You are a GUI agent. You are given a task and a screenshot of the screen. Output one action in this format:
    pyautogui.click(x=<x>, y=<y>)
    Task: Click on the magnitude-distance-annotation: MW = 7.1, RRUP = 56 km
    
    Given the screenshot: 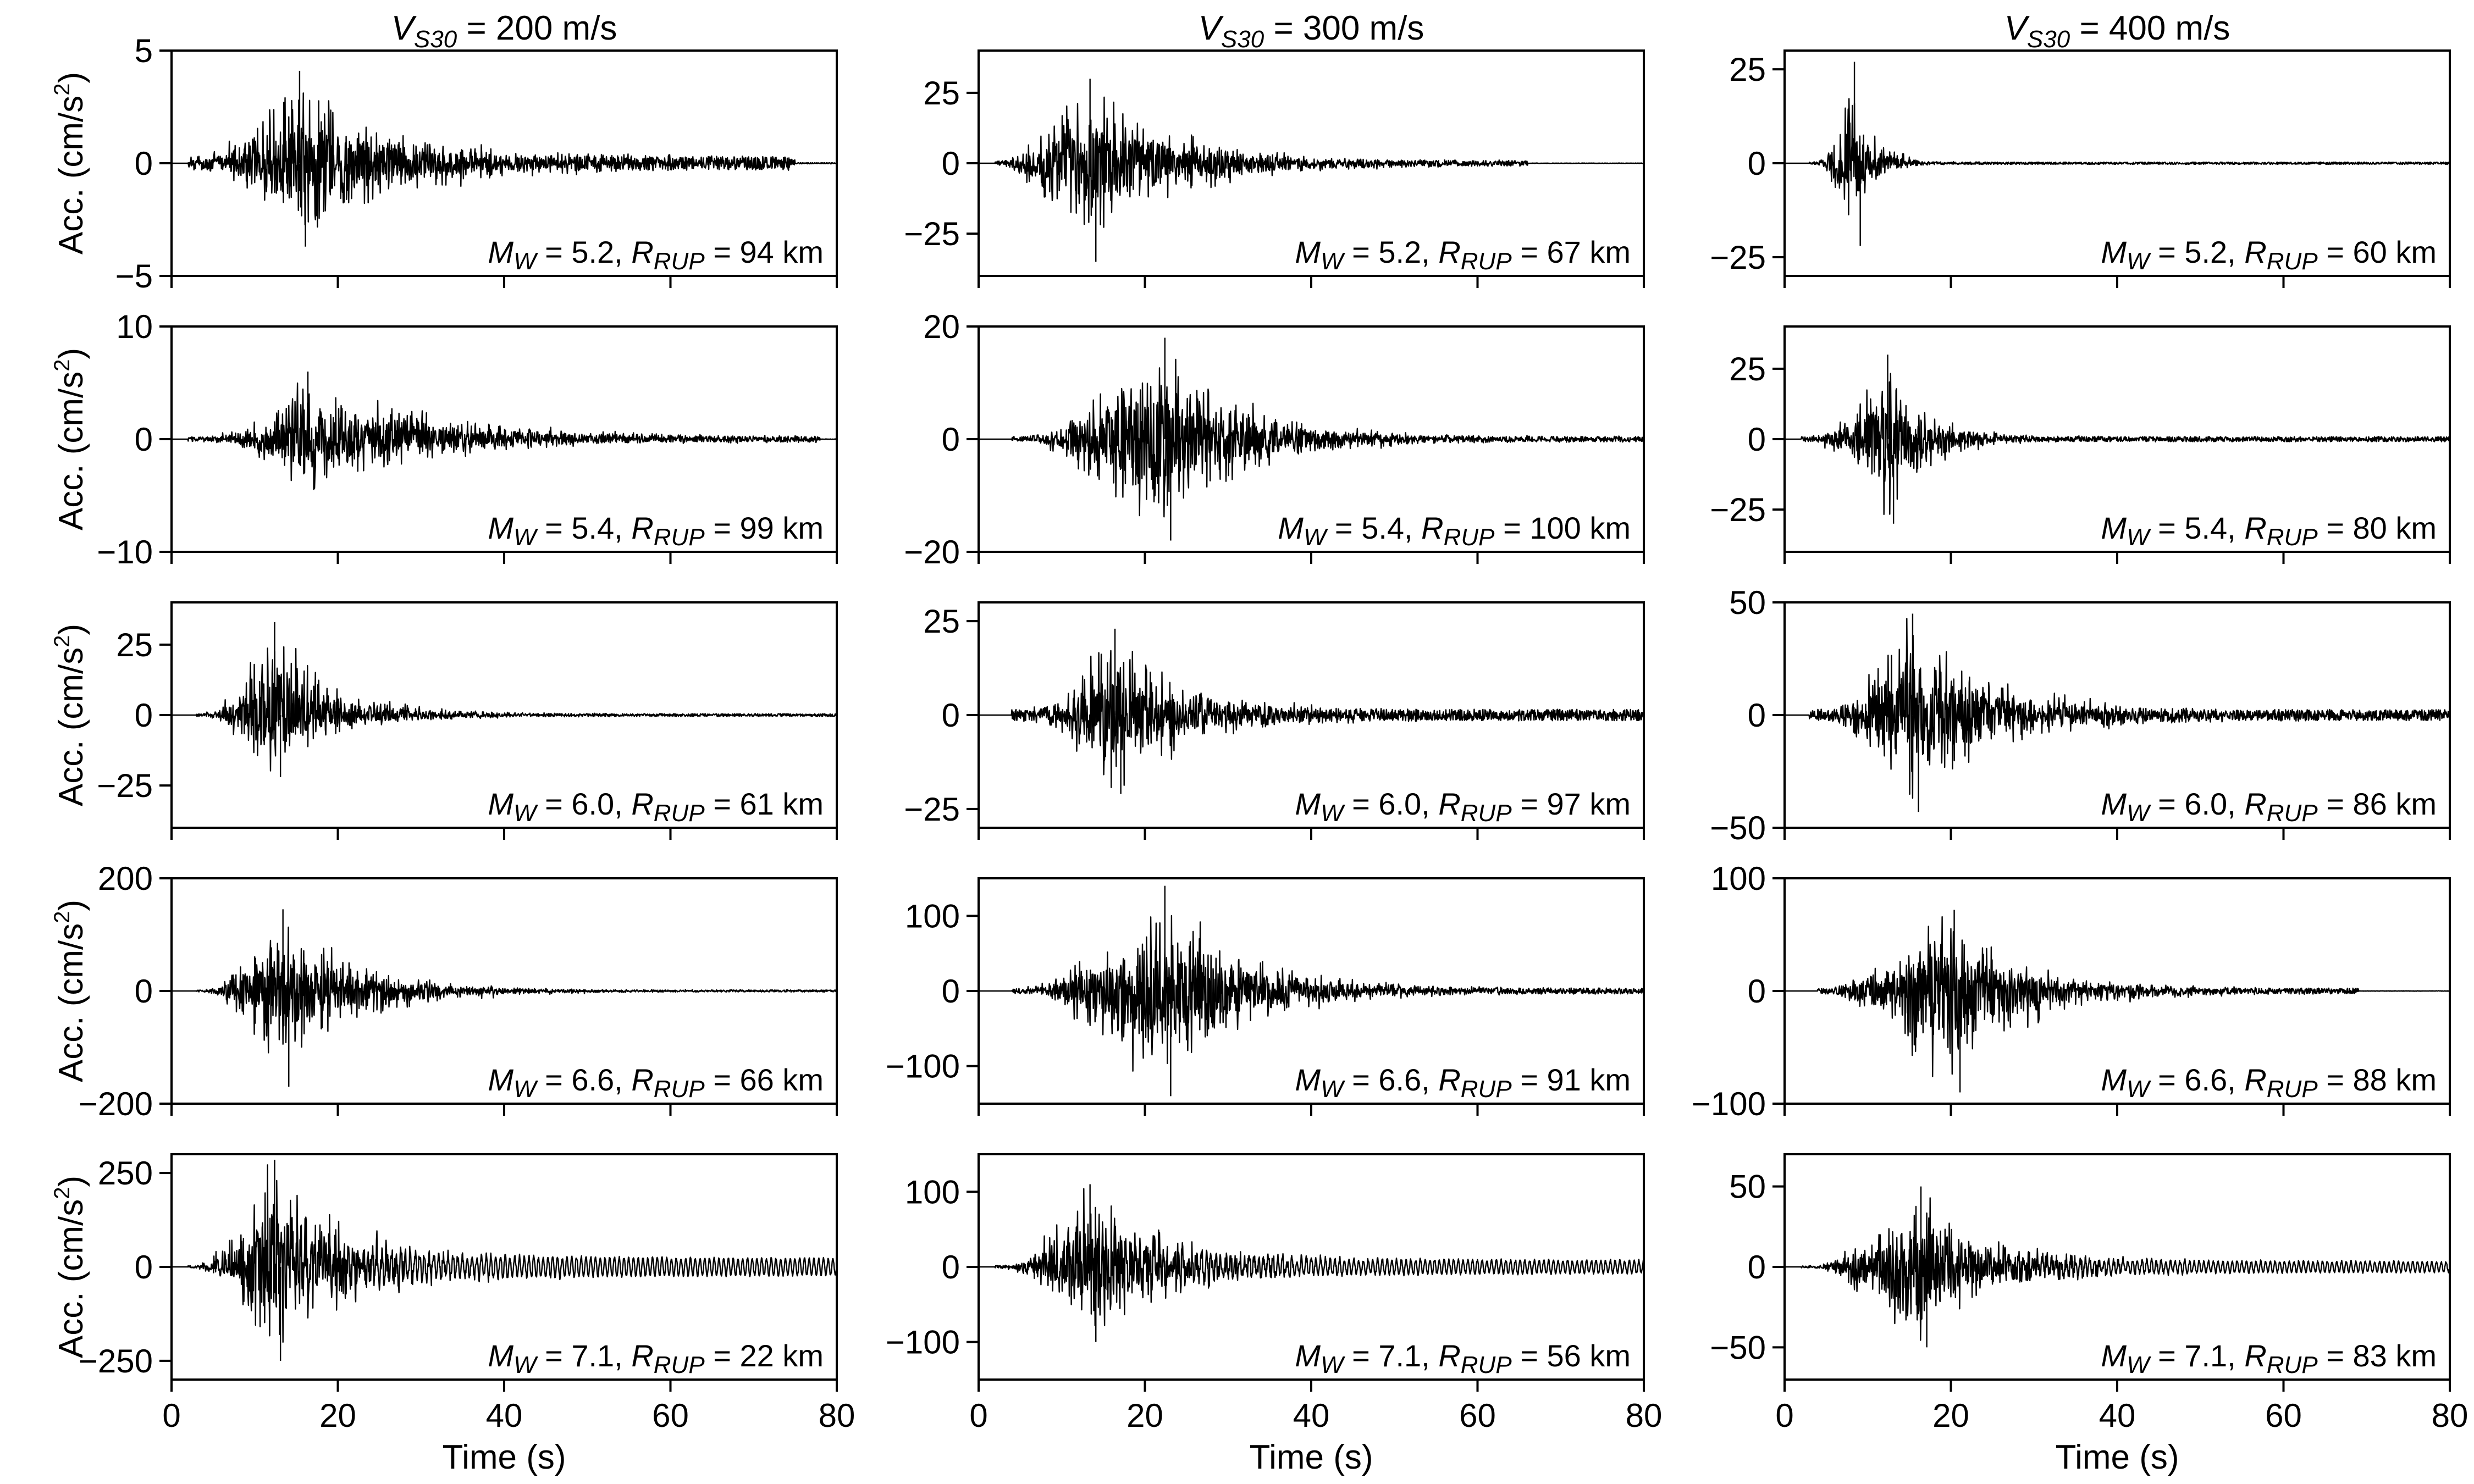 What is the action you would take?
    pyautogui.click(x=1463, y=1358)
    